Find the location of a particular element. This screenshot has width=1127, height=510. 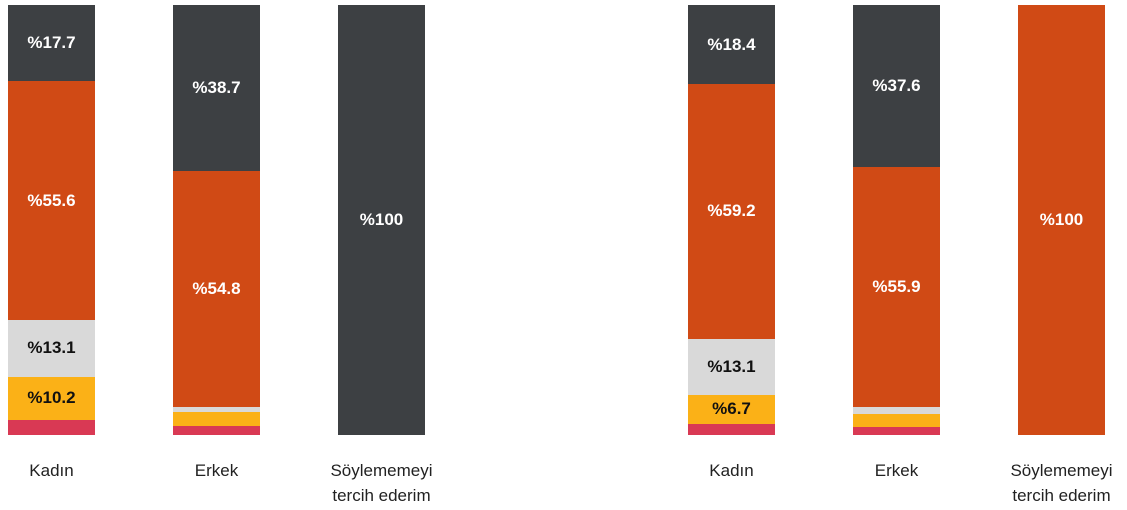

value-label: %54.8 is located at coordinates (216, 289).